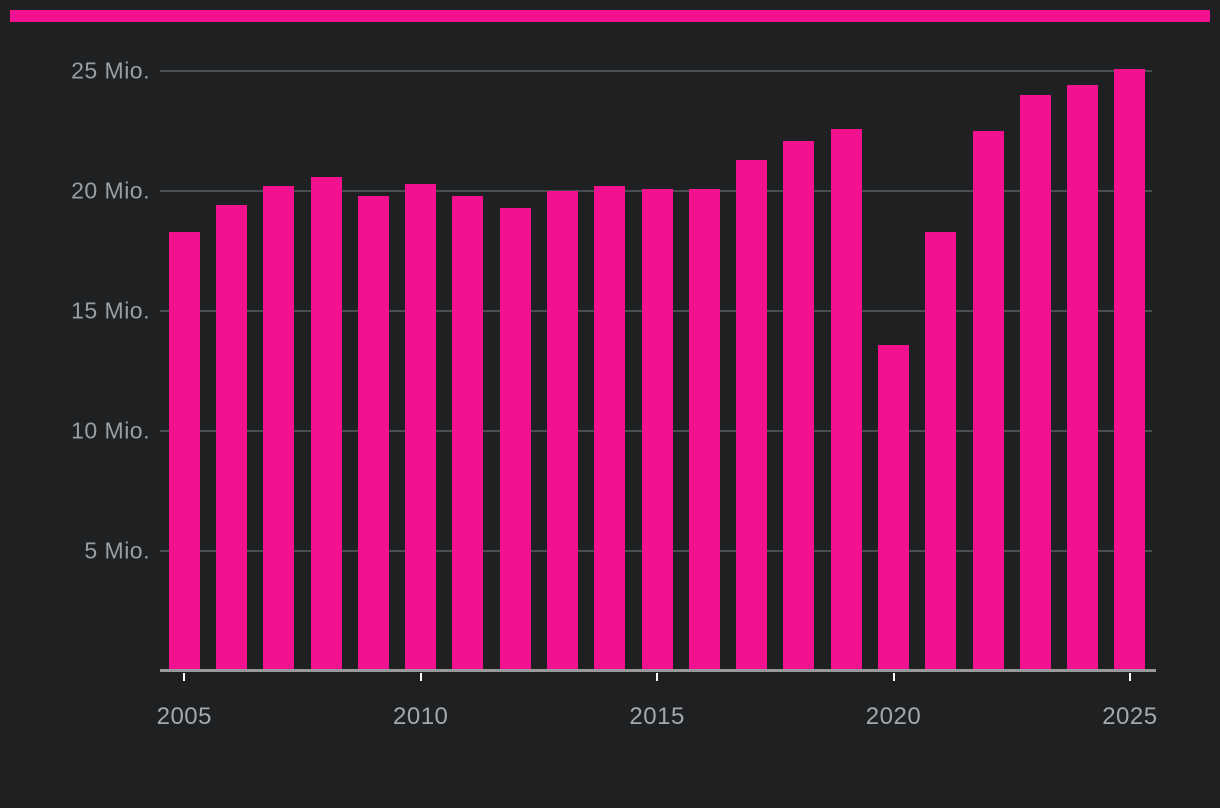  Describe the element at coordinates (184, 716) in the screenshot. I see `x-tick-label: 2005` at that location.